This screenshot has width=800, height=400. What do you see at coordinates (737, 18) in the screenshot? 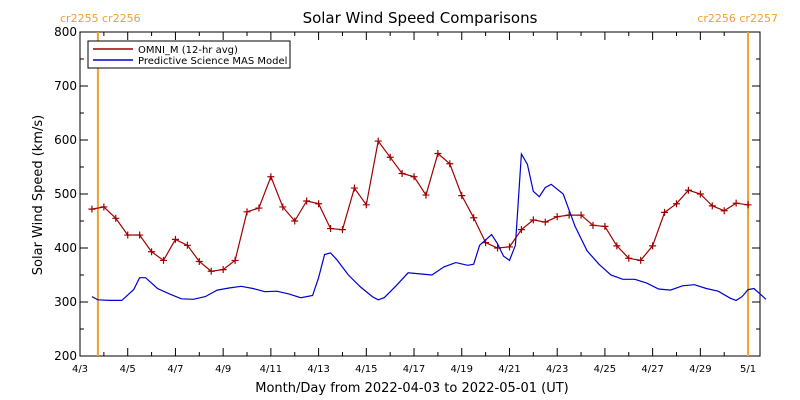
I see `carrington-marker-label: cr2256 cr2257` at bounding box center [737, 18].